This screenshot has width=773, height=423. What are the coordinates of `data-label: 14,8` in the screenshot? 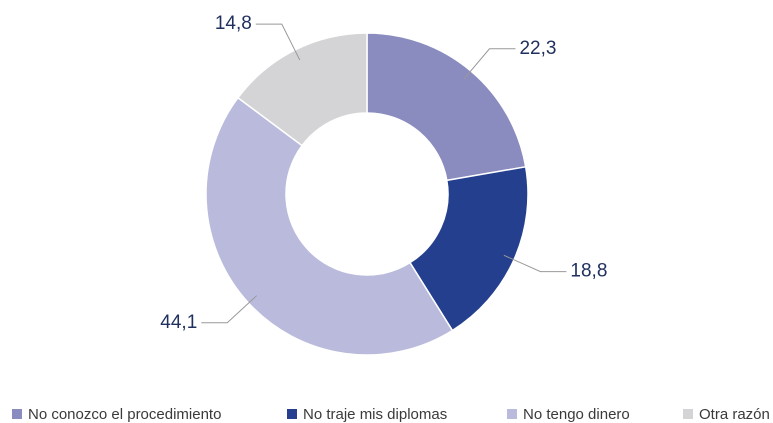 It's located at (233, 23).